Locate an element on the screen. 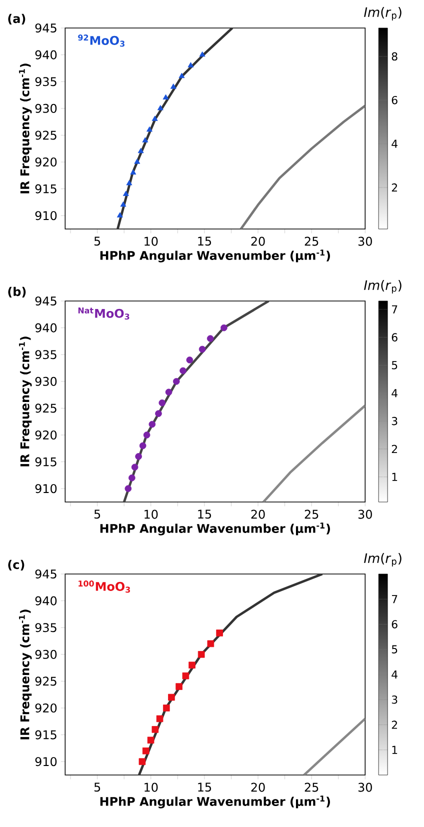 This screenshot has width=424, height=827. text: $^{100}$MoO$_{3}$ is located at coordinates (104, 586).